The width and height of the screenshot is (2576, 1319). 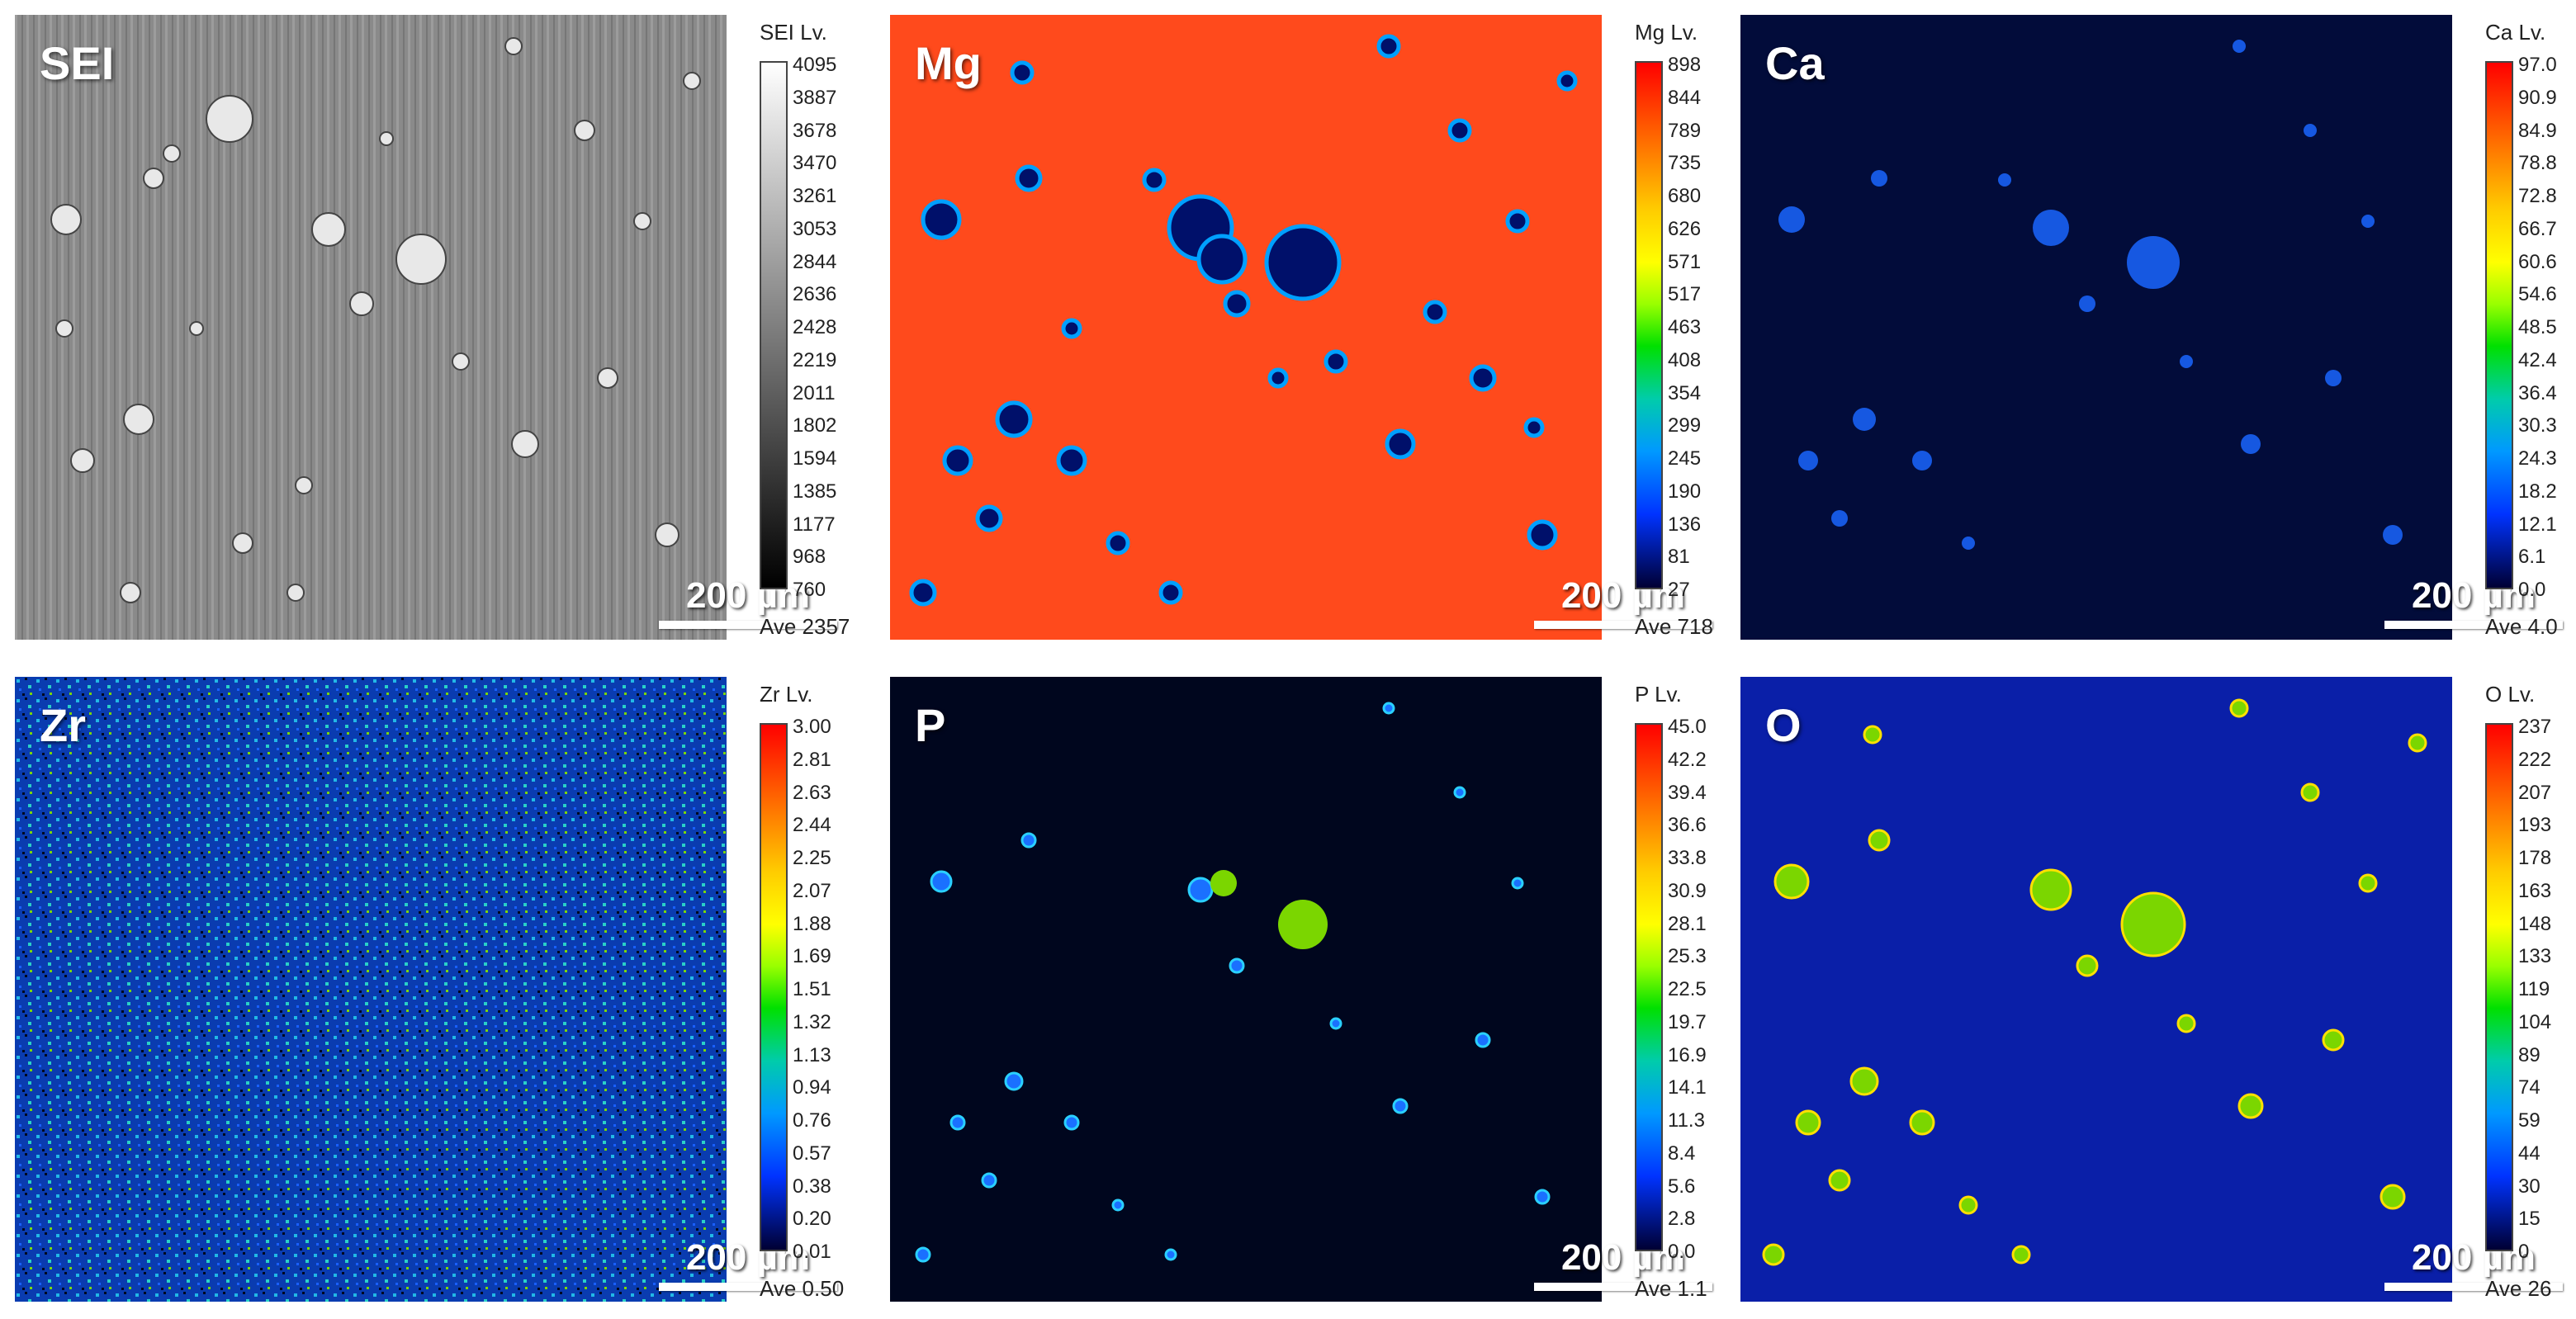 I want to click on ca-map, so click(x=2096, y=327).